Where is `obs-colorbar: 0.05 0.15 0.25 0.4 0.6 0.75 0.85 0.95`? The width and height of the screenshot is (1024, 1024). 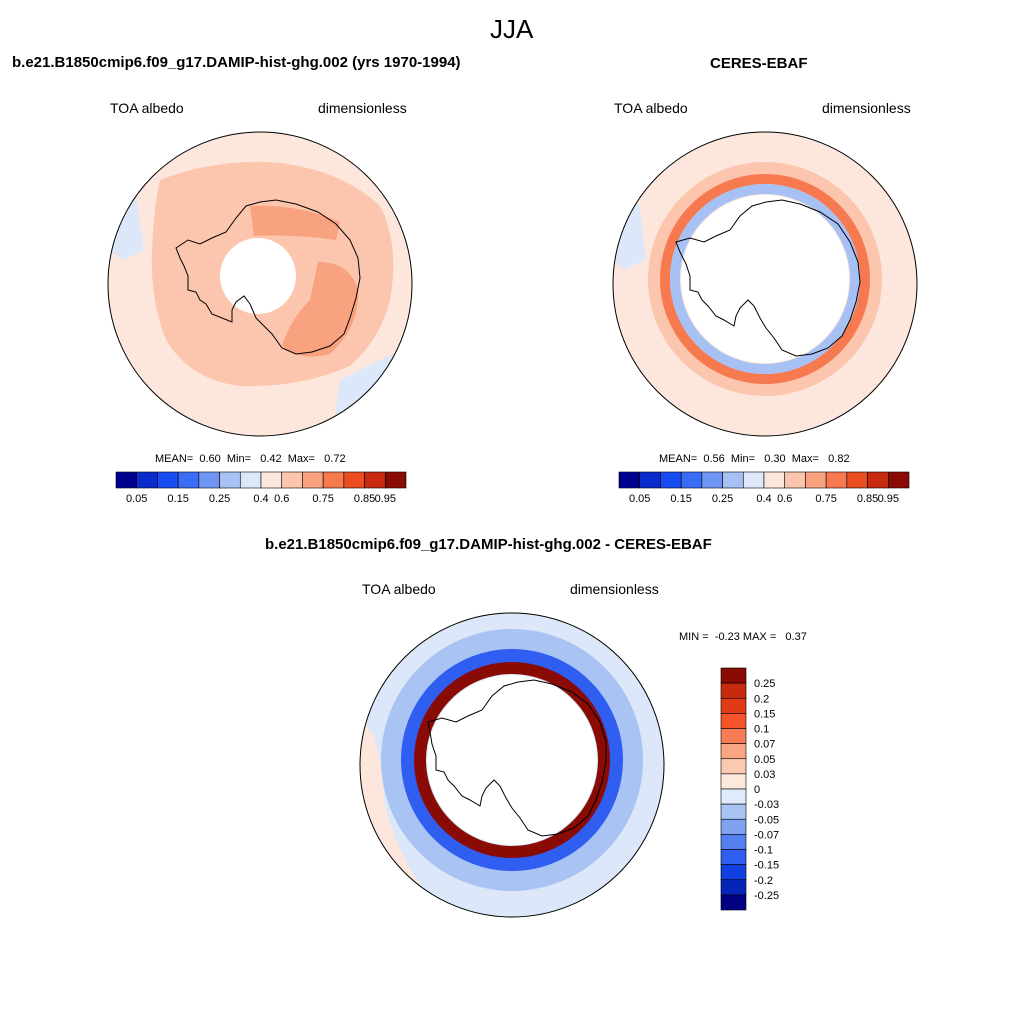 obs-colorbar: 0.05 0.15 0.25 0.4 0.6 0.75 0.85 0.95 is located at coordinates (764, 488).